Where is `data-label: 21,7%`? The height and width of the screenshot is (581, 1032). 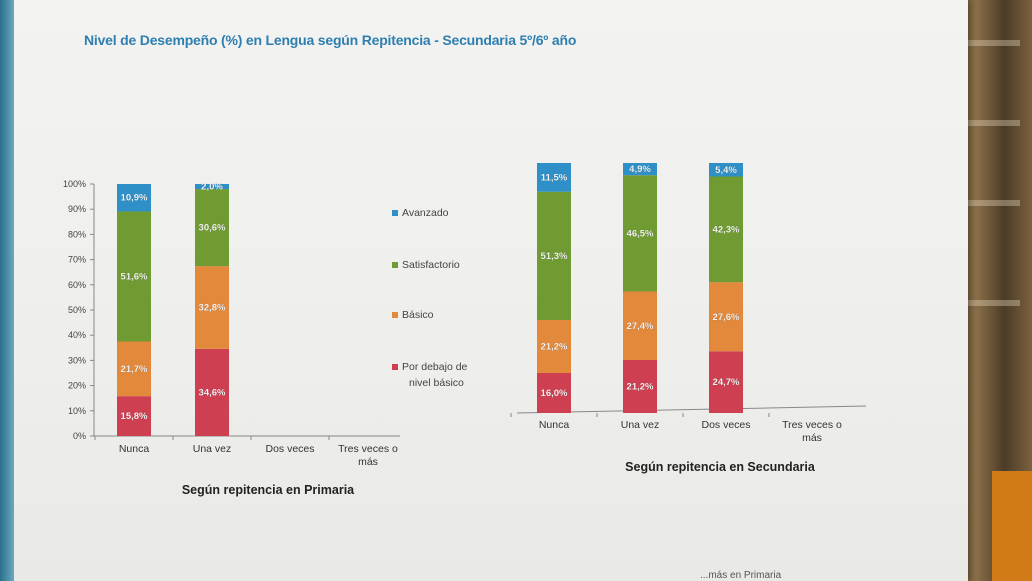
data-label: 21,7% is located at coordinates (134, 369).